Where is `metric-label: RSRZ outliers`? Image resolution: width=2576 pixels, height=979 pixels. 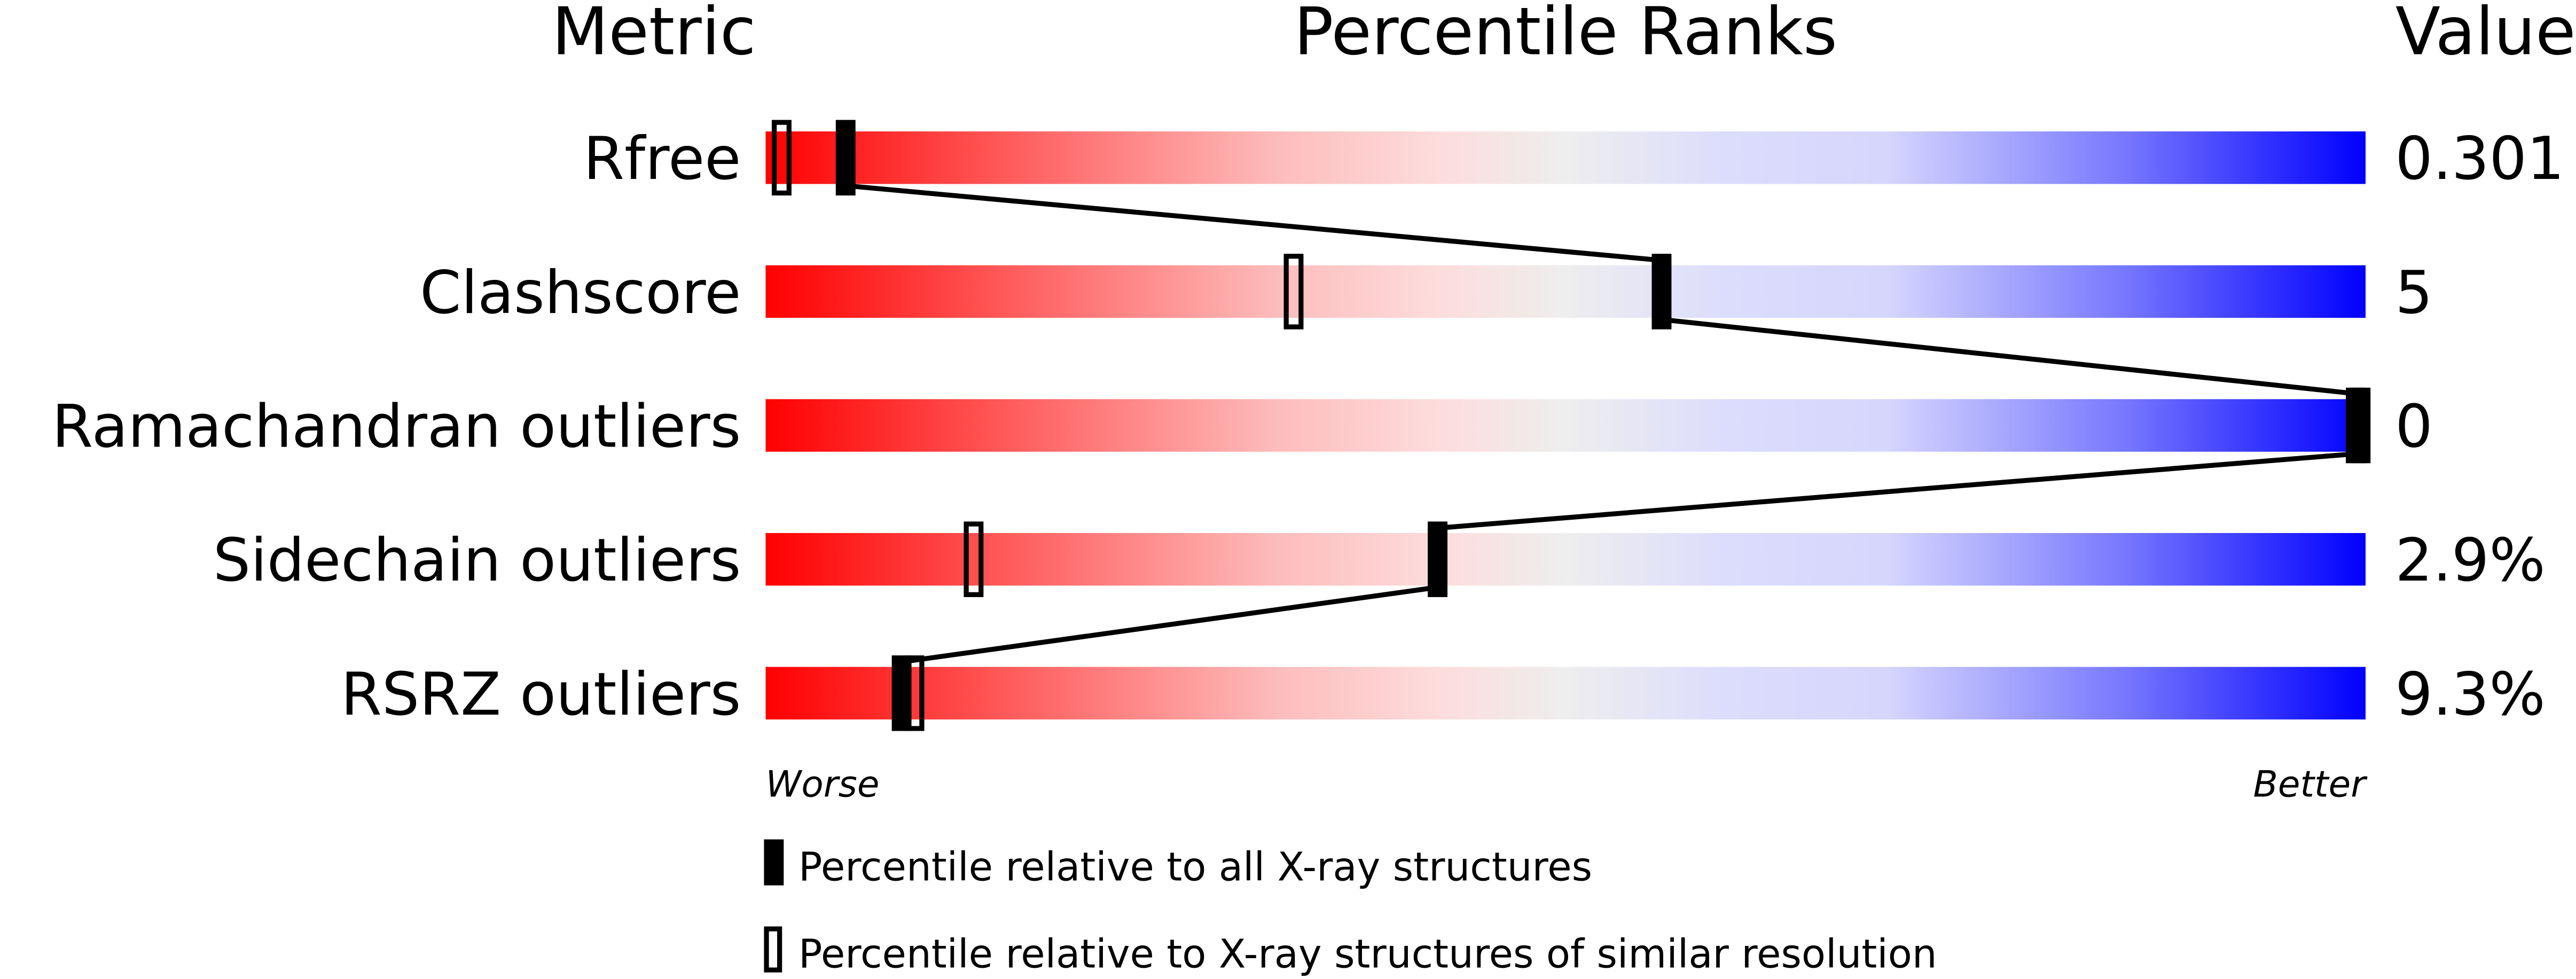
metric-label: RSRZ outliers is located at coordinates (541, 694).